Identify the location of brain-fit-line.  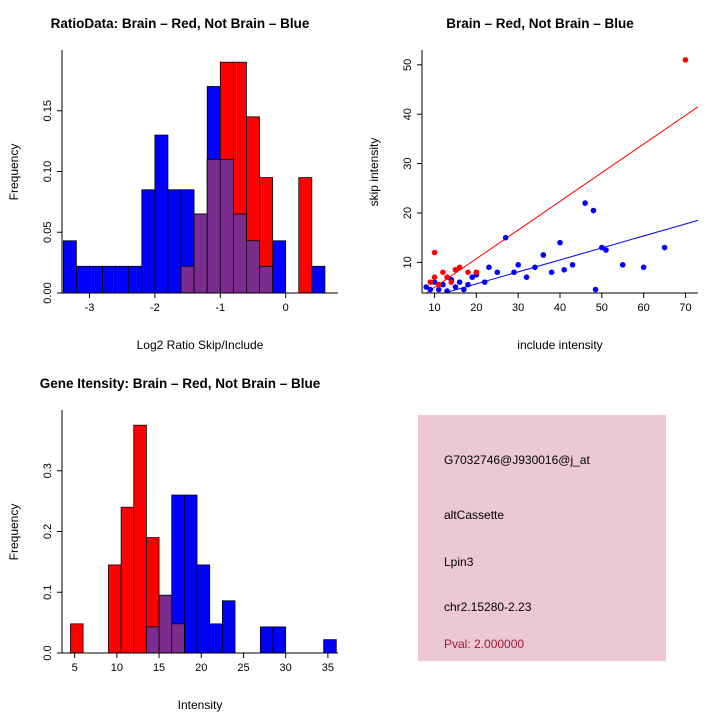
(561, 199).